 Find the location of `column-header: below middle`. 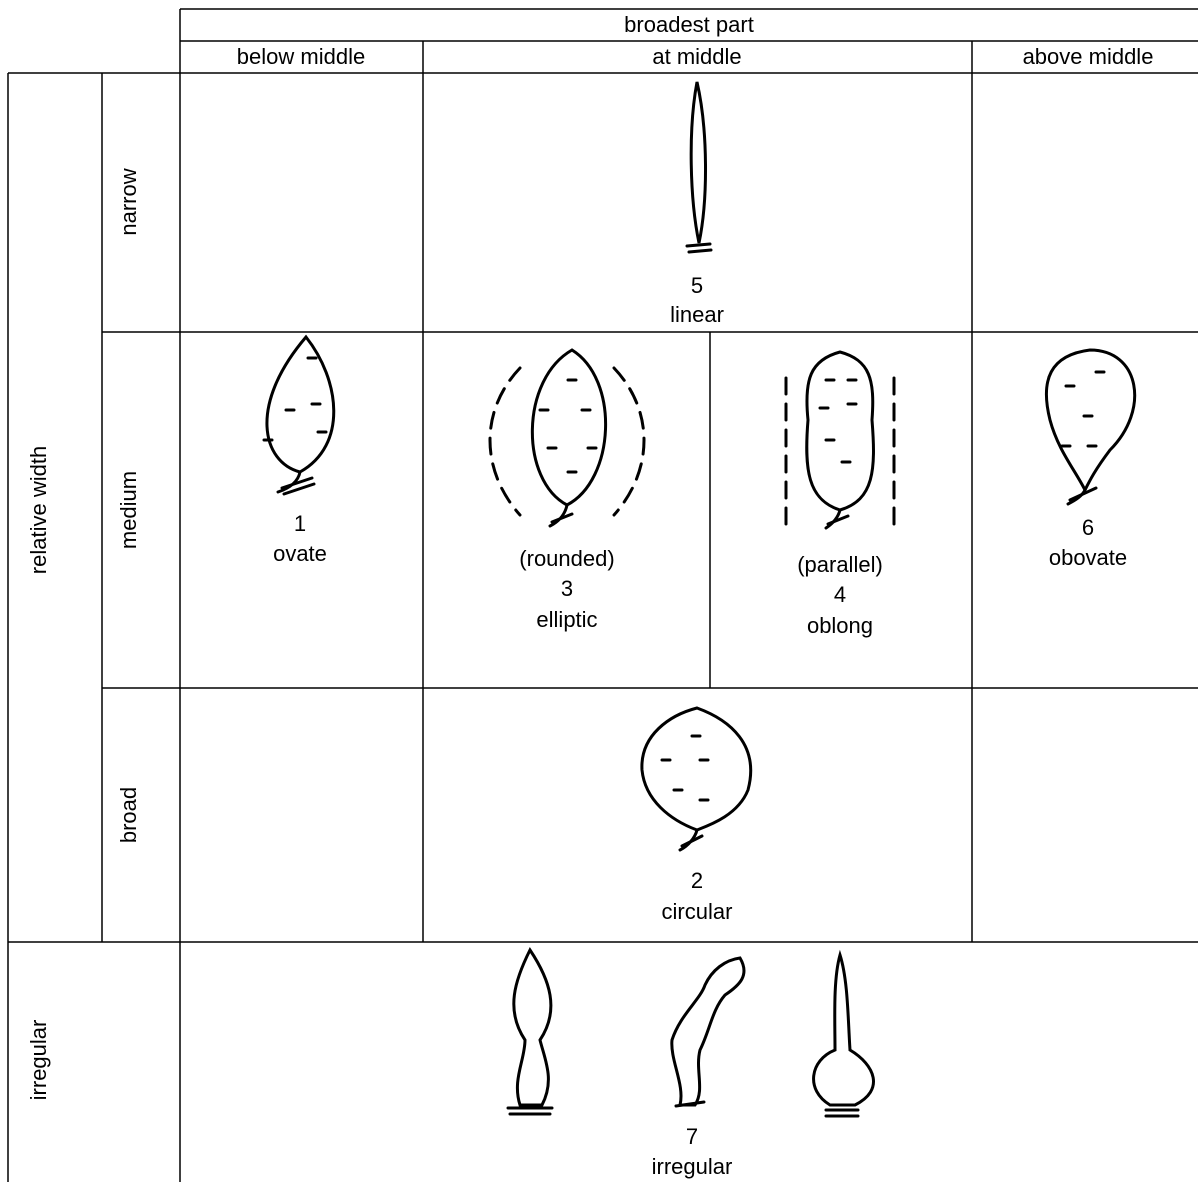

column-header: below middle is located at coordinates (301, 56).